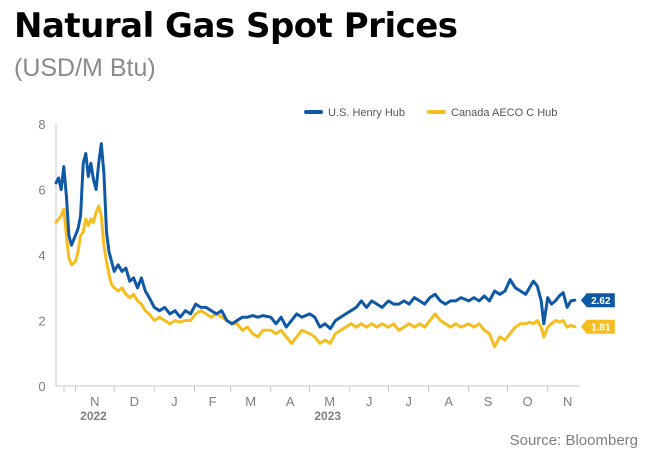  Describe the element at coordinates (85, 68) in the screenshot. I see `chart-subtitle: (USD/M Btu)` at that location.